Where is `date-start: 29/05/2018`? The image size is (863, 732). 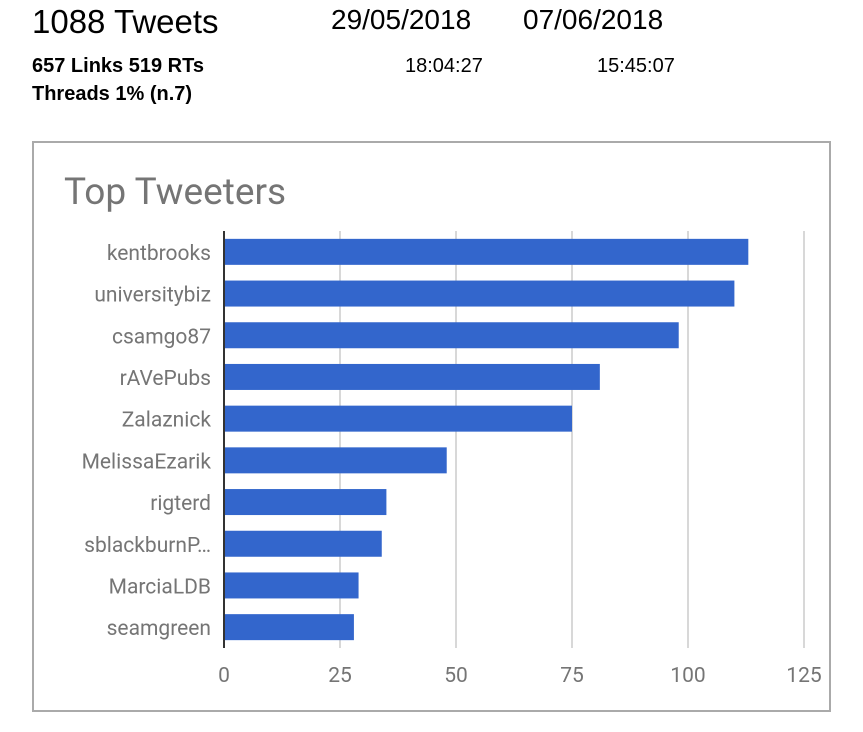 date-start: 29/05/2018 is located at coordinates (401, 19).